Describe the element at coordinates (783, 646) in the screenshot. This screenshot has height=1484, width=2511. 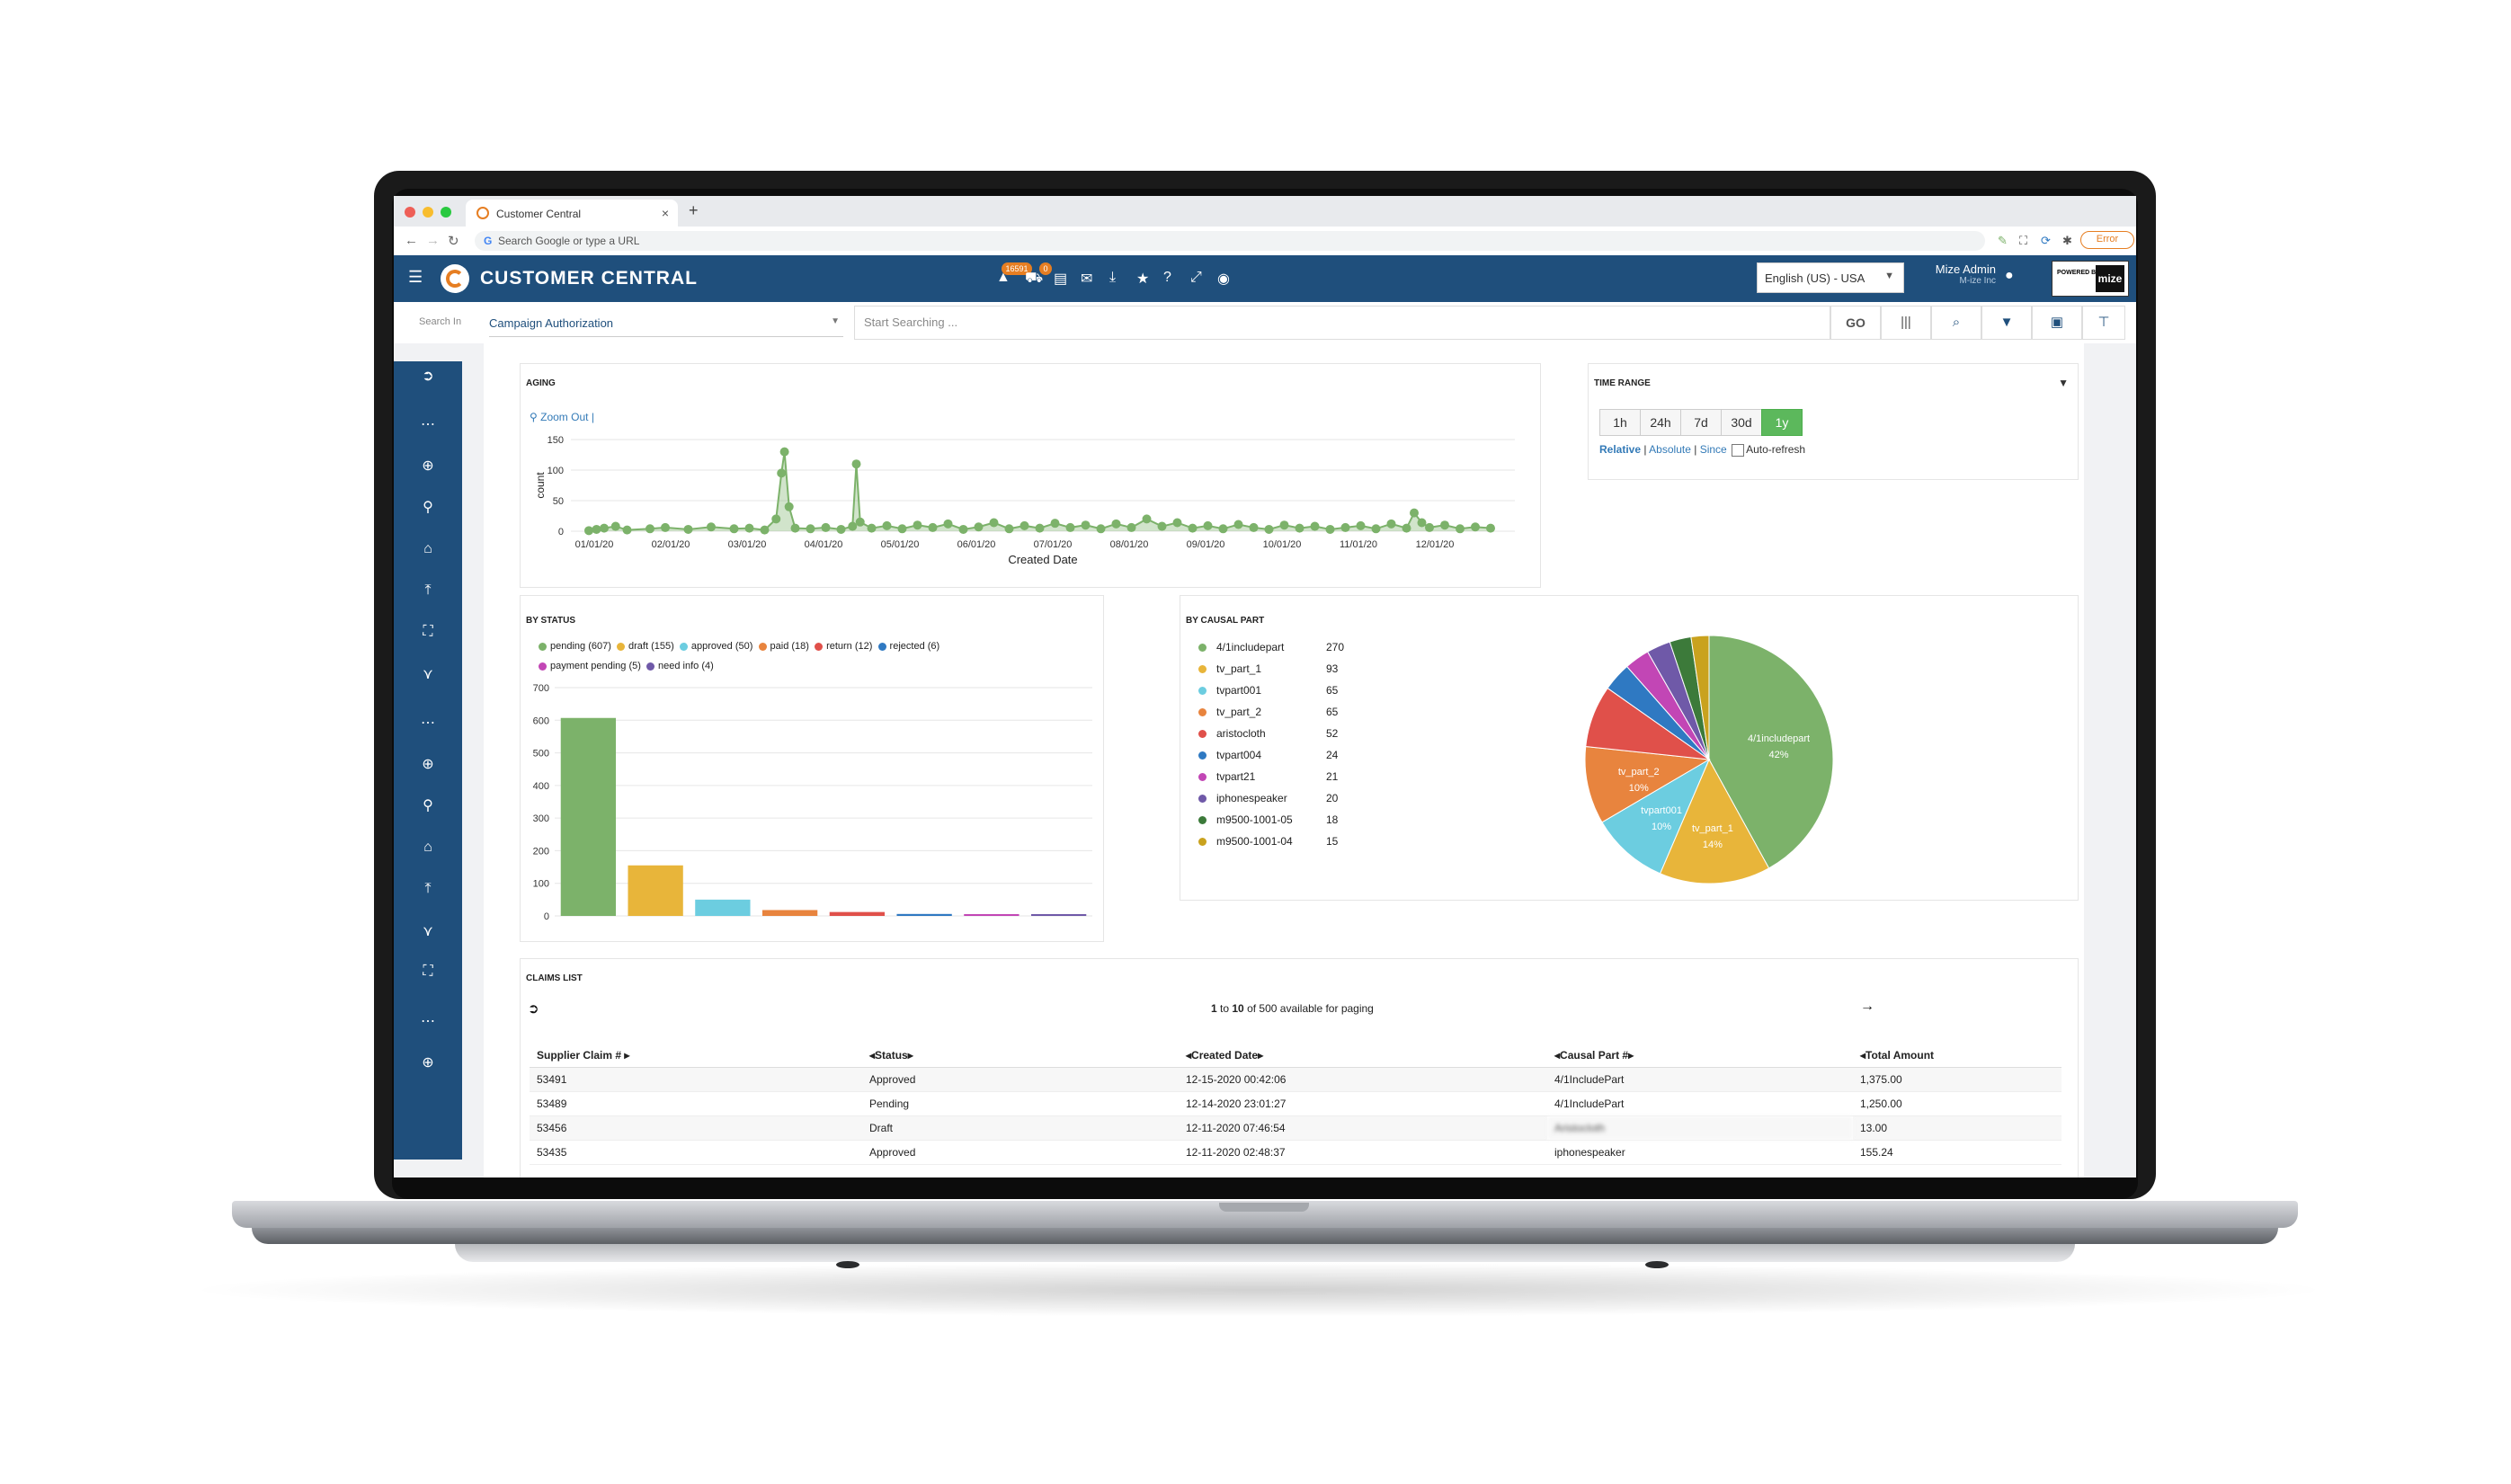
I see `legend-item: paid (18)` at that location.